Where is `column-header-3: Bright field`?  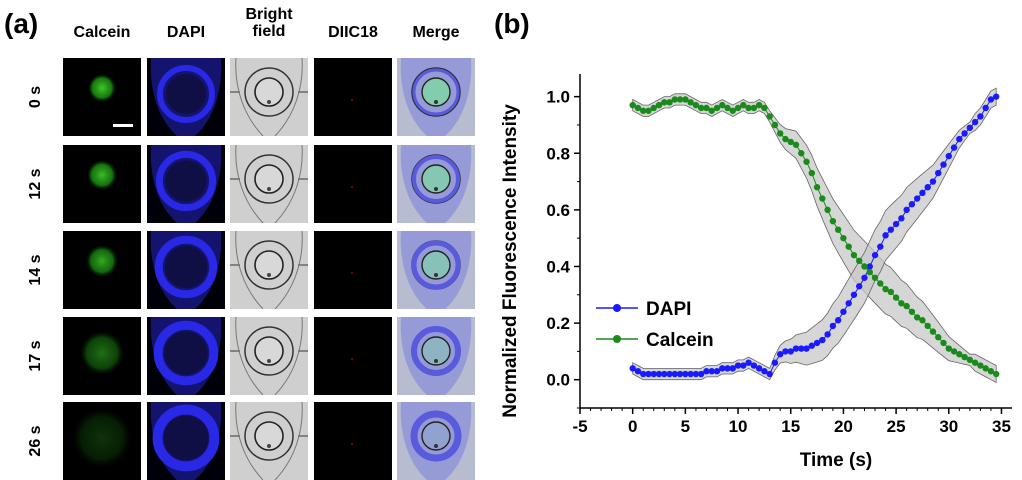 column-header-3: Bright field is located at coordinates (269, 23).